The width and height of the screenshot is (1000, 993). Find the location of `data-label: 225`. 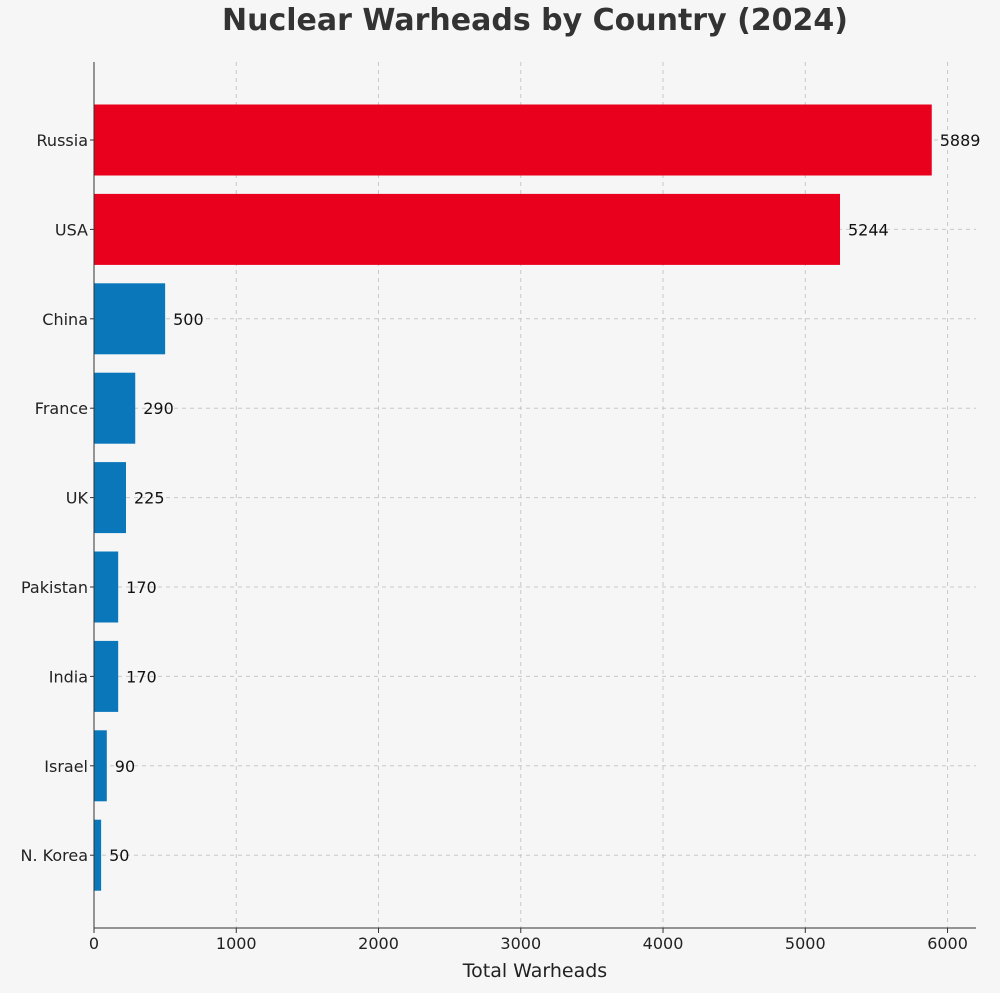

data-label: 225 is located at coordinates (149, 498).